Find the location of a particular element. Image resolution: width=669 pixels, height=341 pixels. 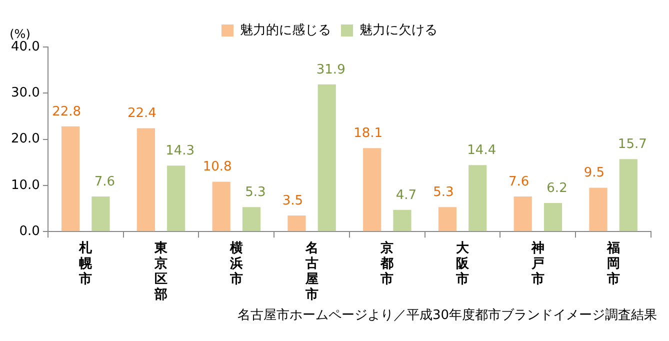

x-tick-label: 横浜市 is located at coordinates (235, 263).